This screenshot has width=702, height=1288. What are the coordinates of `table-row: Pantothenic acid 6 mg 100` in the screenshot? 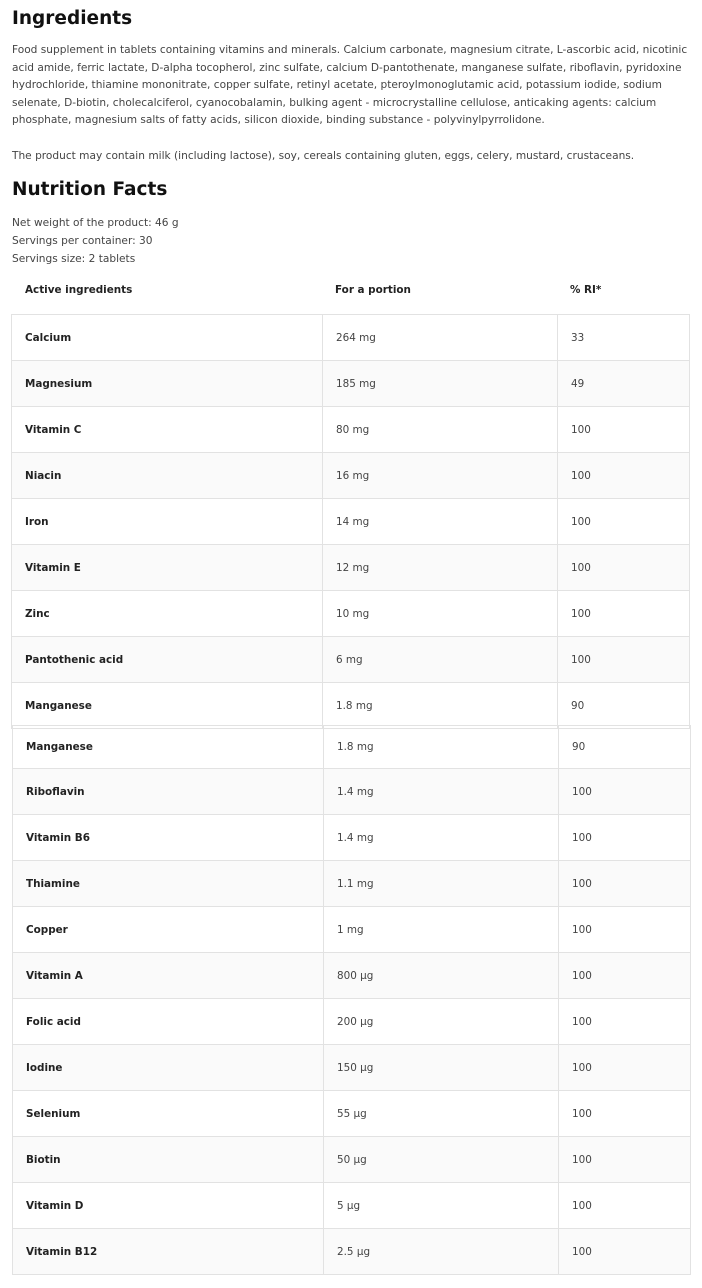 It's located at (350, 659).